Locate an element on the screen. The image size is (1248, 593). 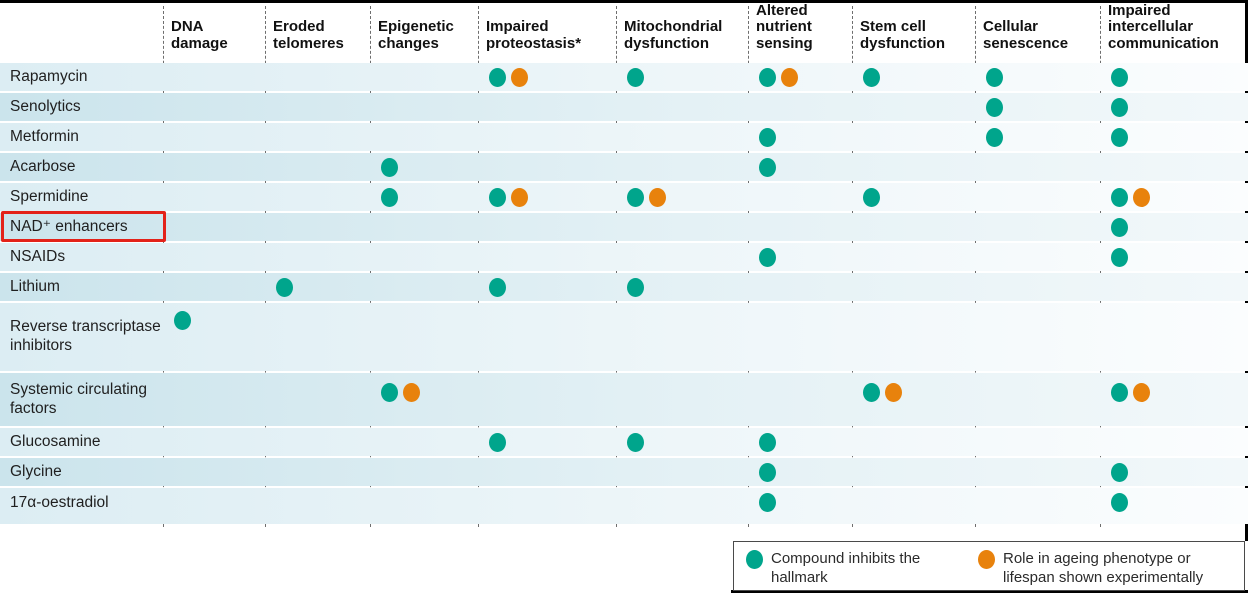
legend-item-inhibits-hallmark: Compound inhibits the hallmark is located at coordinates (834, 568).